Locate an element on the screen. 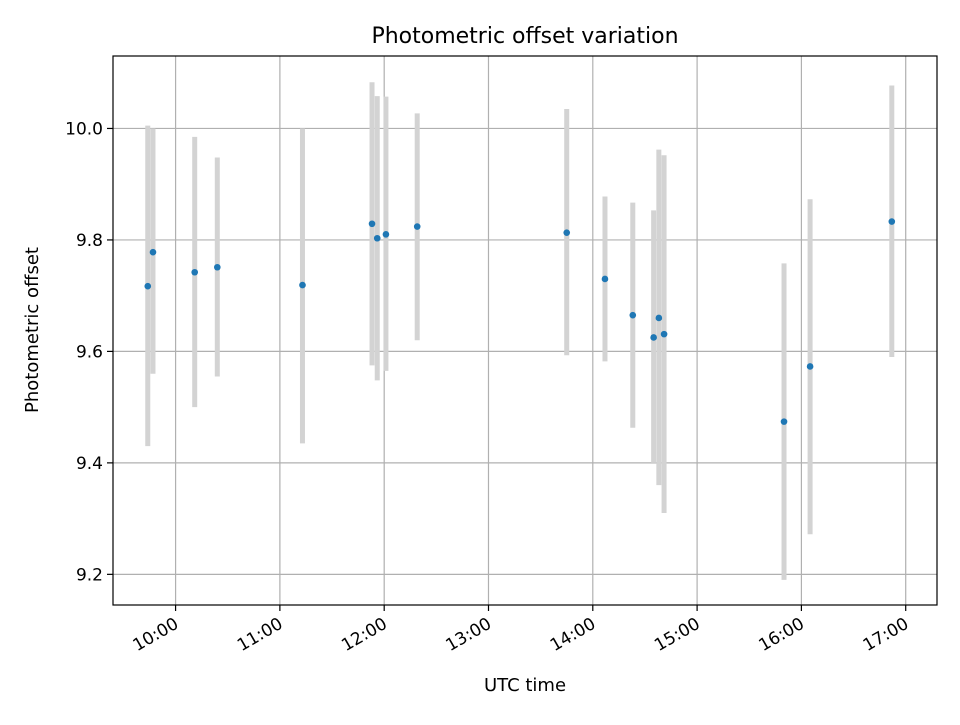 This screenshot has width=960, height=725. y-tick-label: 9.2 is located at coordinates (89, 575).